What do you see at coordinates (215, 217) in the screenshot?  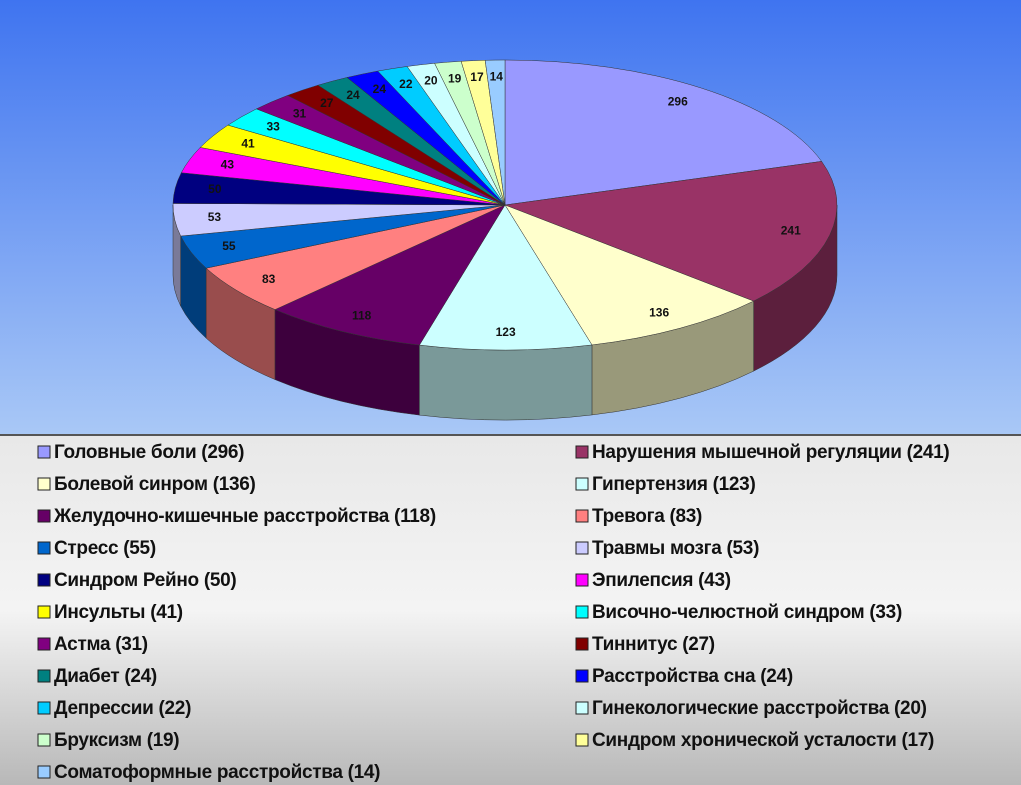 I see `data-label: 53` at bounding box center [215, 217].